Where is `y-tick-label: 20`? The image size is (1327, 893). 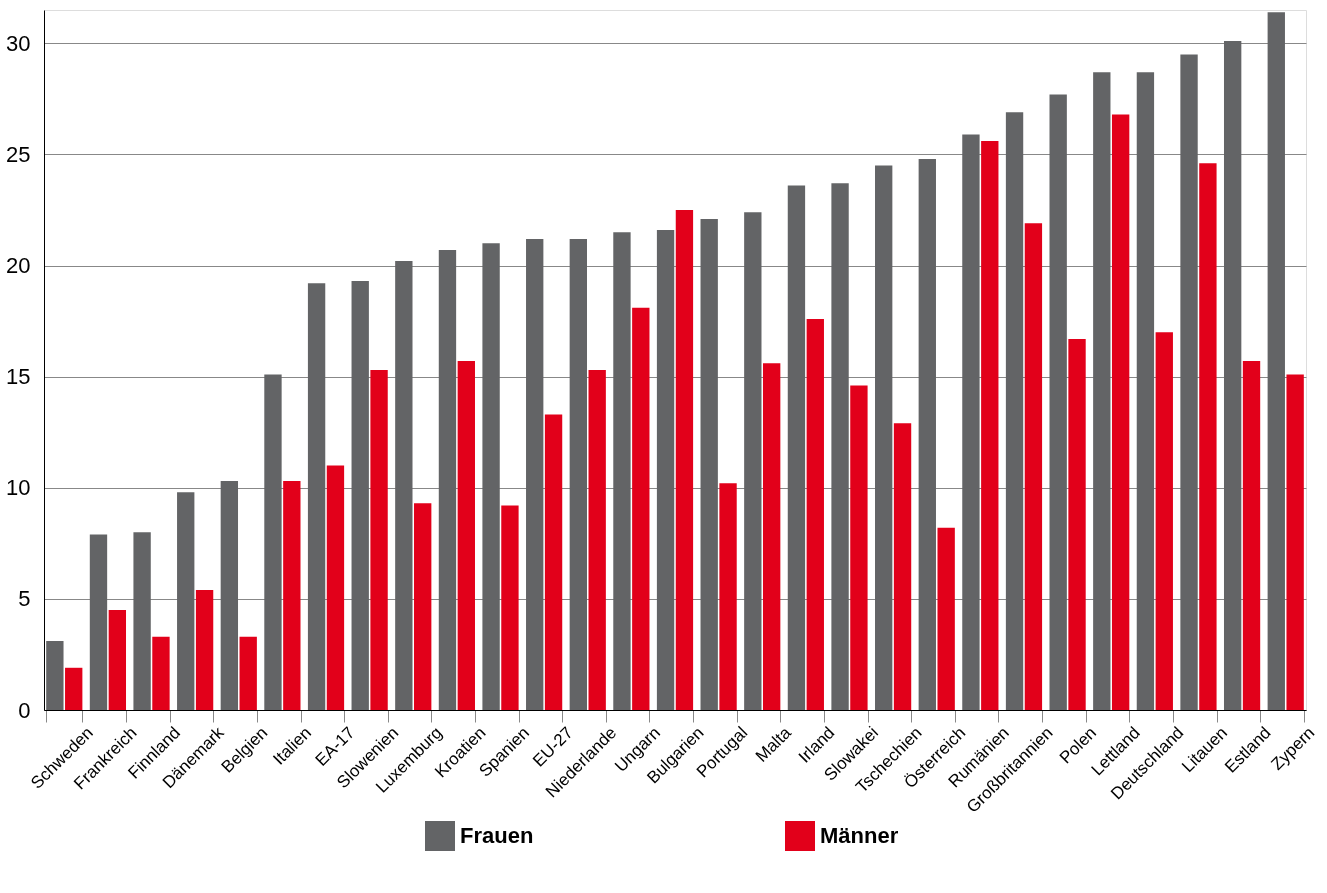 y-tick-label: 20 is located at coordinates (18, 266).